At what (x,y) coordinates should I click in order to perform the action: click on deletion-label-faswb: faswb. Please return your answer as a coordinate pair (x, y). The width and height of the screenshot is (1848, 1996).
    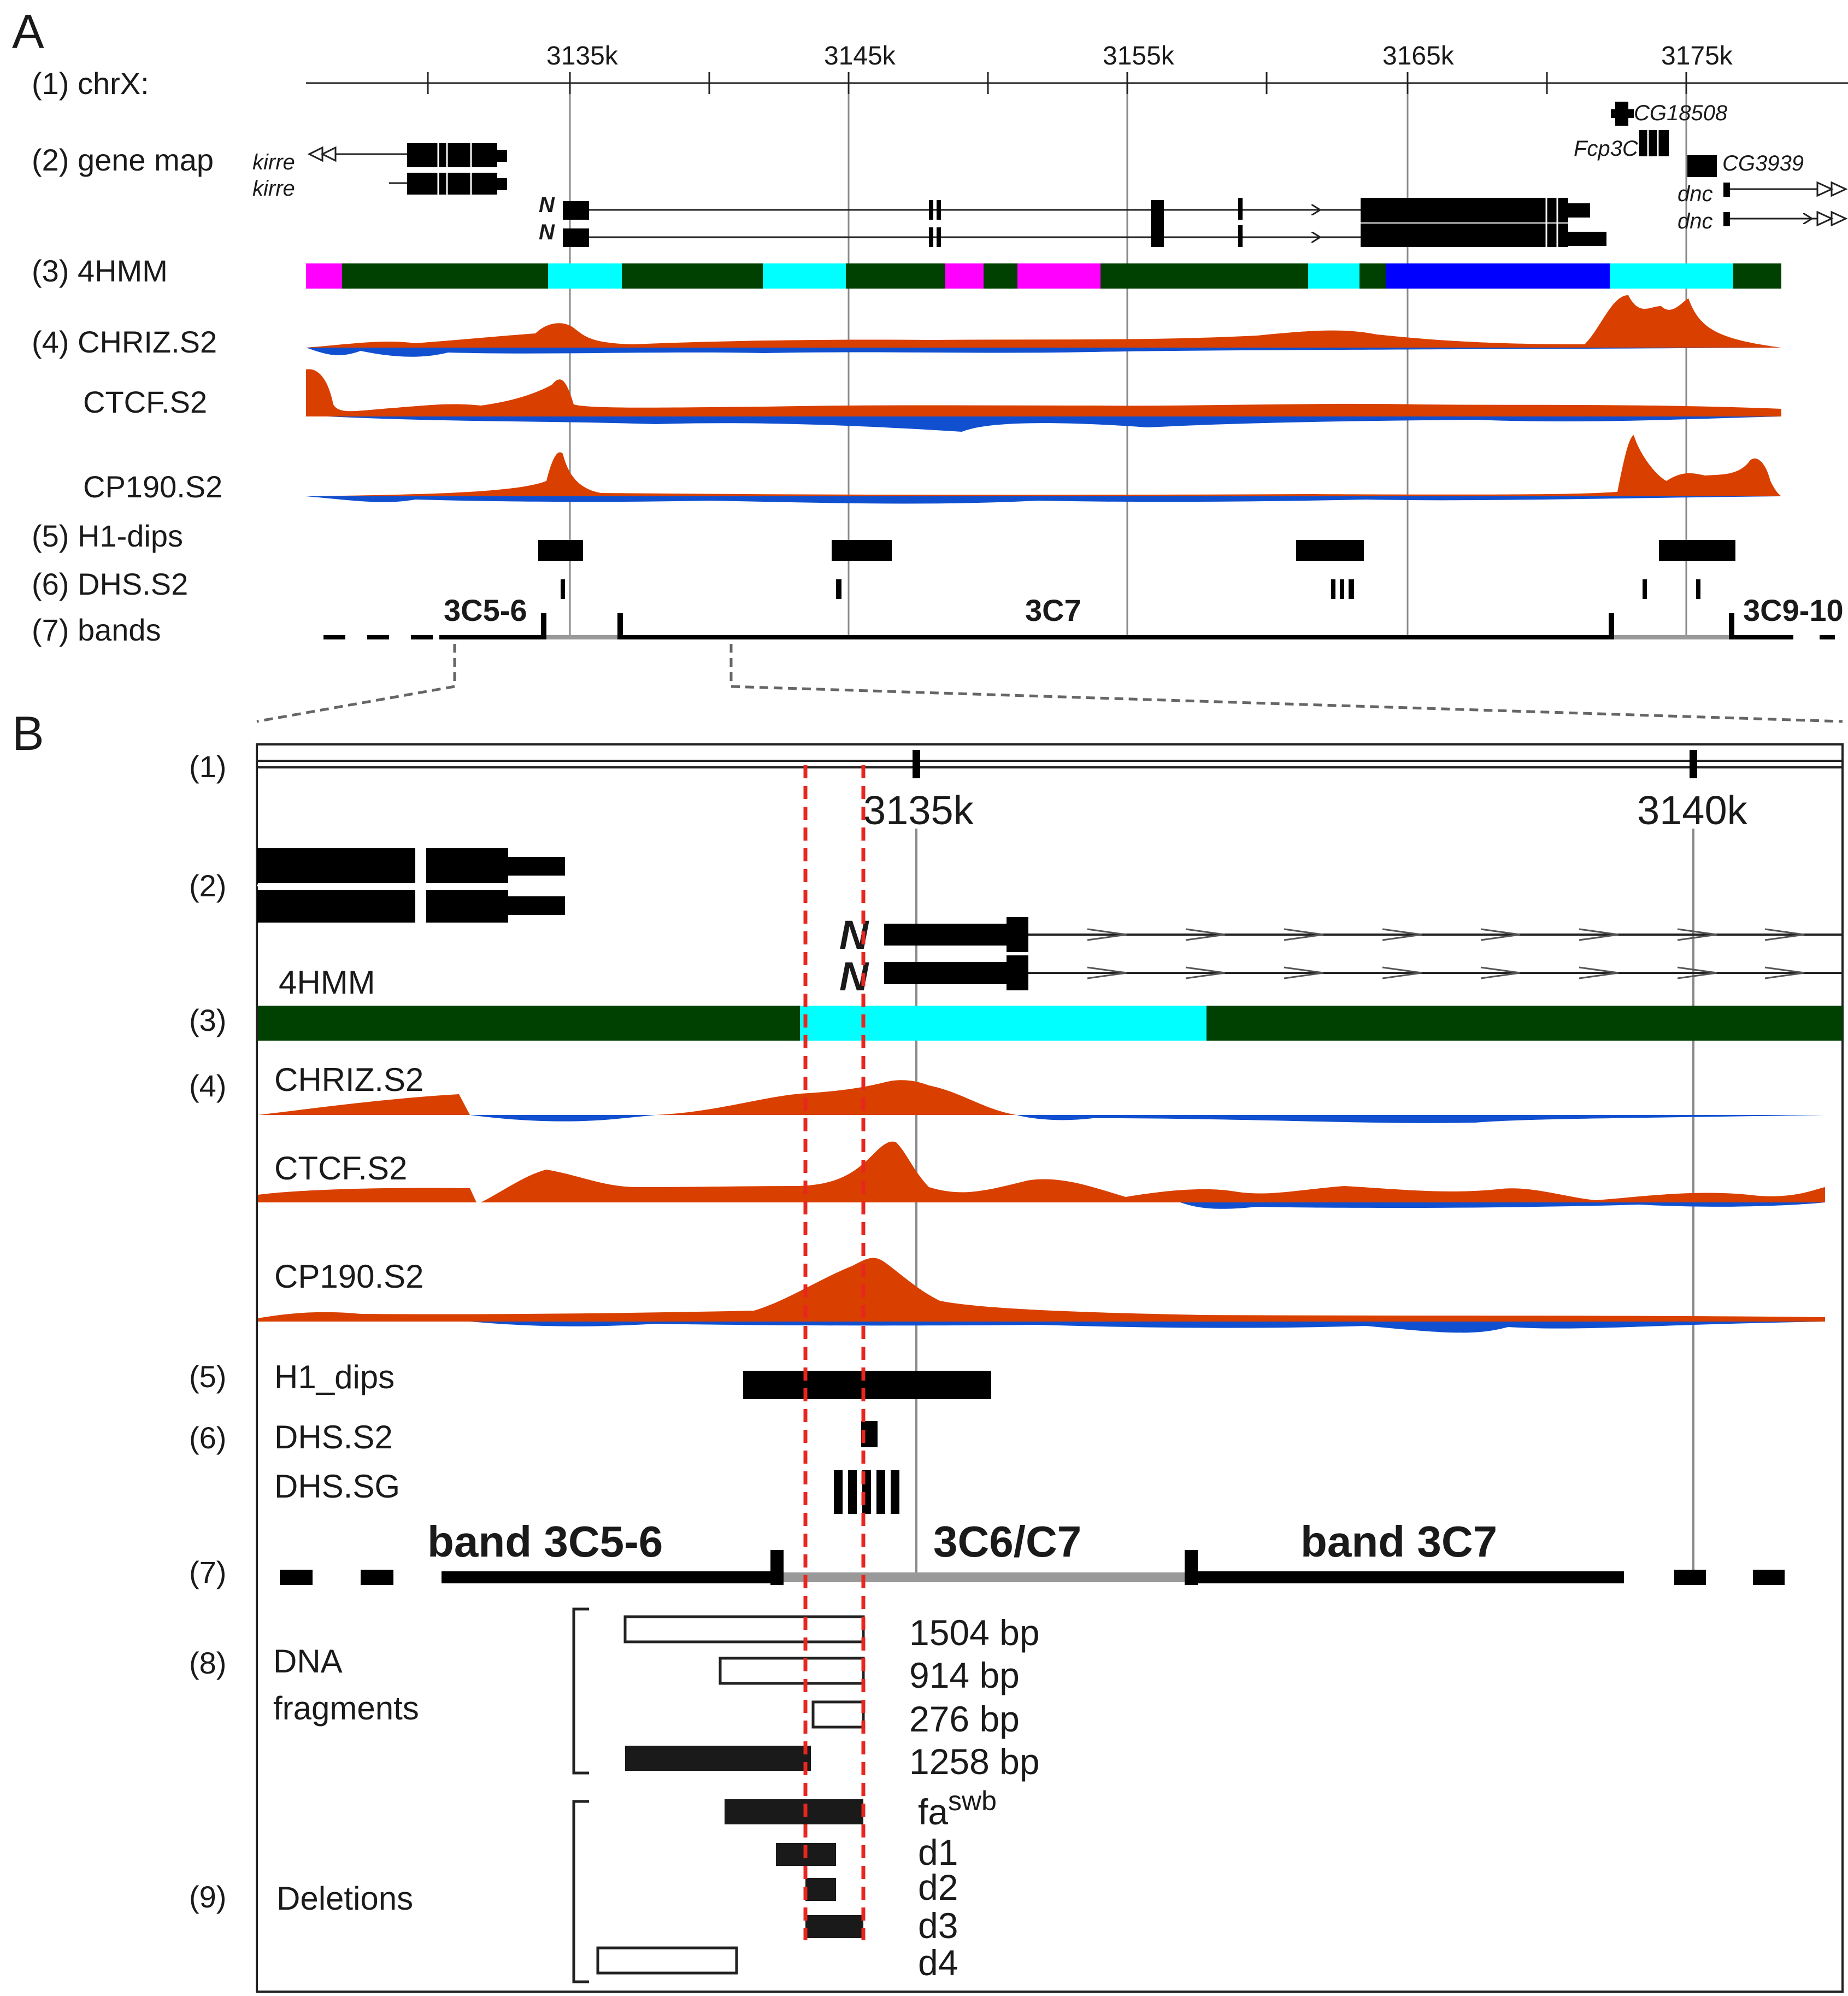
    Looking at the image, I should click on (957, 1809).